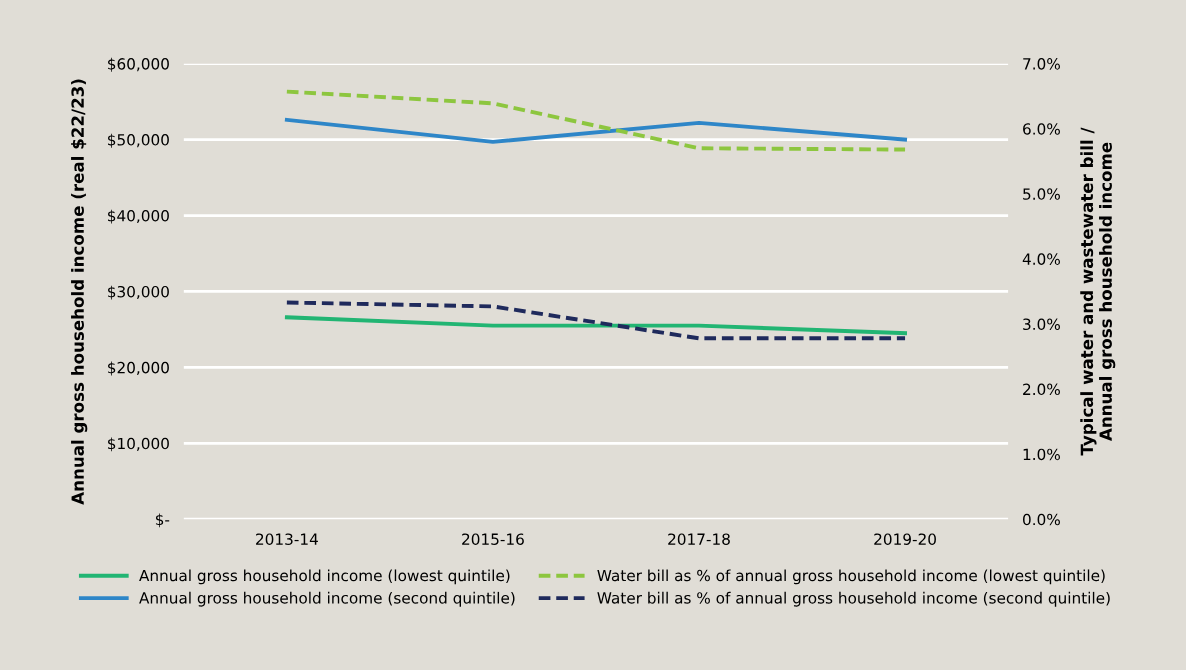  Describe the element at coordinates (287, 539) in the screenshot. I see `x-tick-label: 2013-14` at that location.